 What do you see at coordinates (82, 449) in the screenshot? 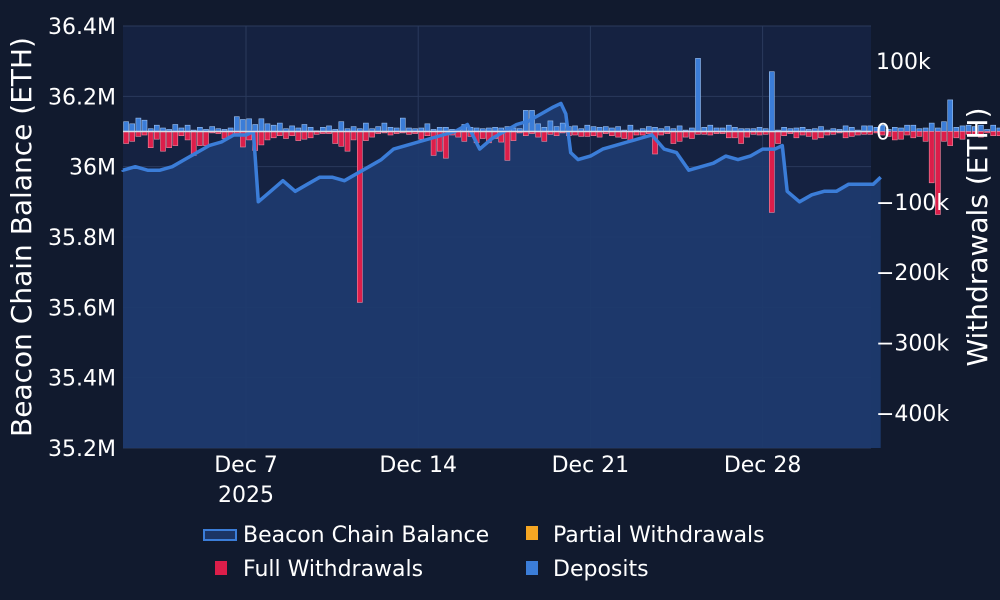
I see `left-tick-label-0: 35.2M` at bounding box center [82, 449].